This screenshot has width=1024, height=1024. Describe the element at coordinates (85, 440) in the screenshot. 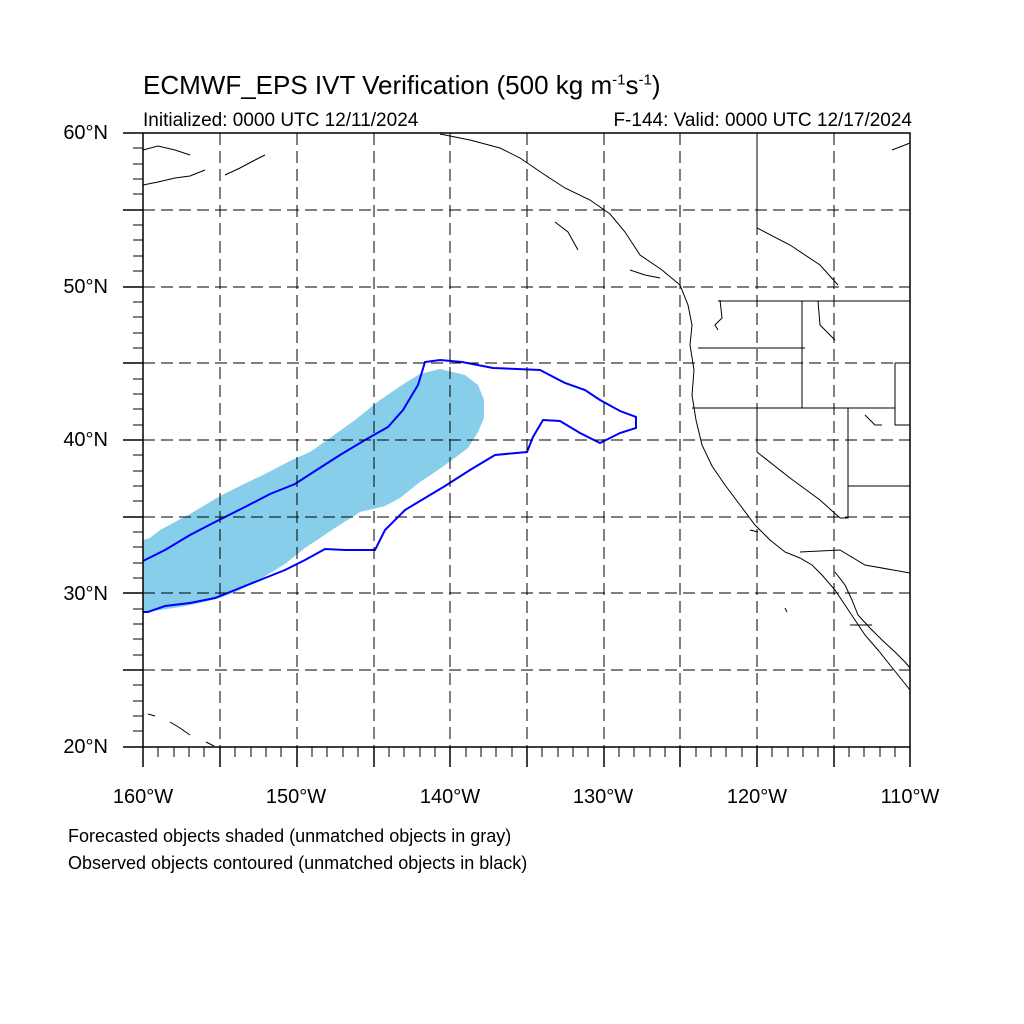

I see `lat-label-40: 40°N` at that location.